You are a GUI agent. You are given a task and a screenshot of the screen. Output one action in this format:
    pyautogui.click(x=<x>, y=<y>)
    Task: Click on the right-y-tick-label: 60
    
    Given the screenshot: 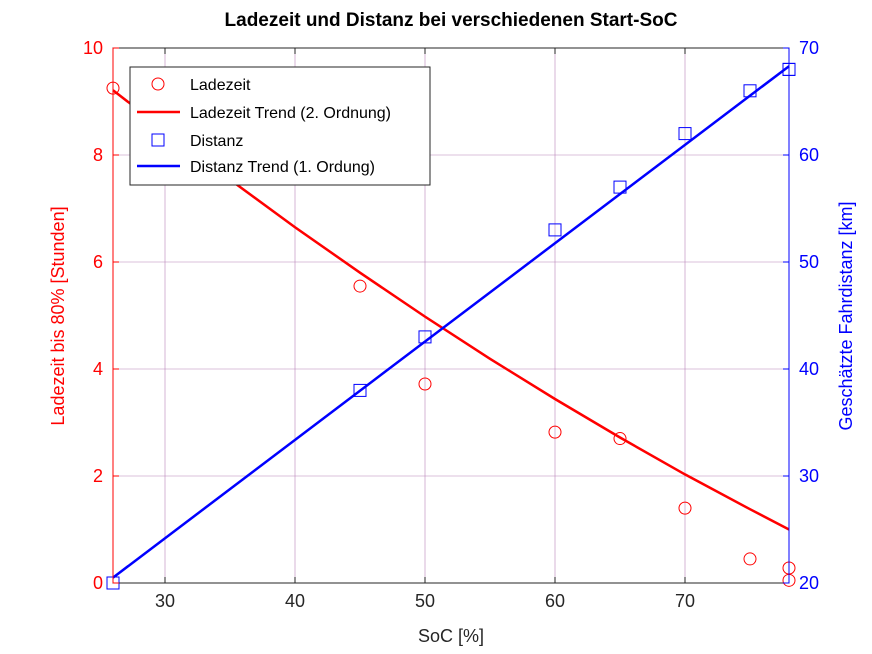 What is the action you would take?
    pyautogui.click(x=809, y=155)
    